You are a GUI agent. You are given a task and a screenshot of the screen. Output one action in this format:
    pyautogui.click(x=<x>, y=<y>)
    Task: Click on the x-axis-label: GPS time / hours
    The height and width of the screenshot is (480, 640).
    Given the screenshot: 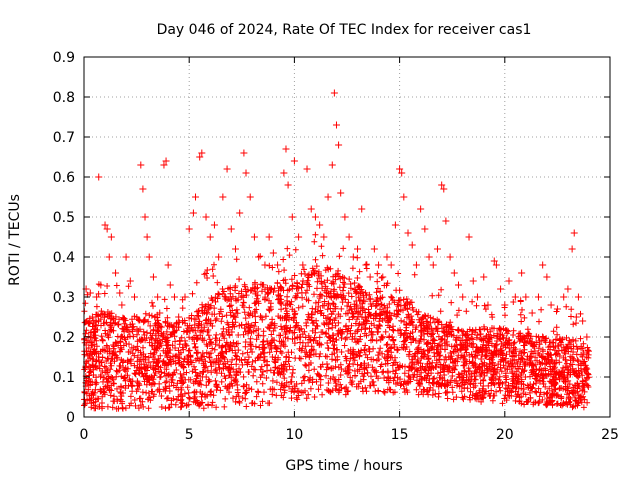 What is the action you would take?
    pyautogui.click(x=343, y=466)
    